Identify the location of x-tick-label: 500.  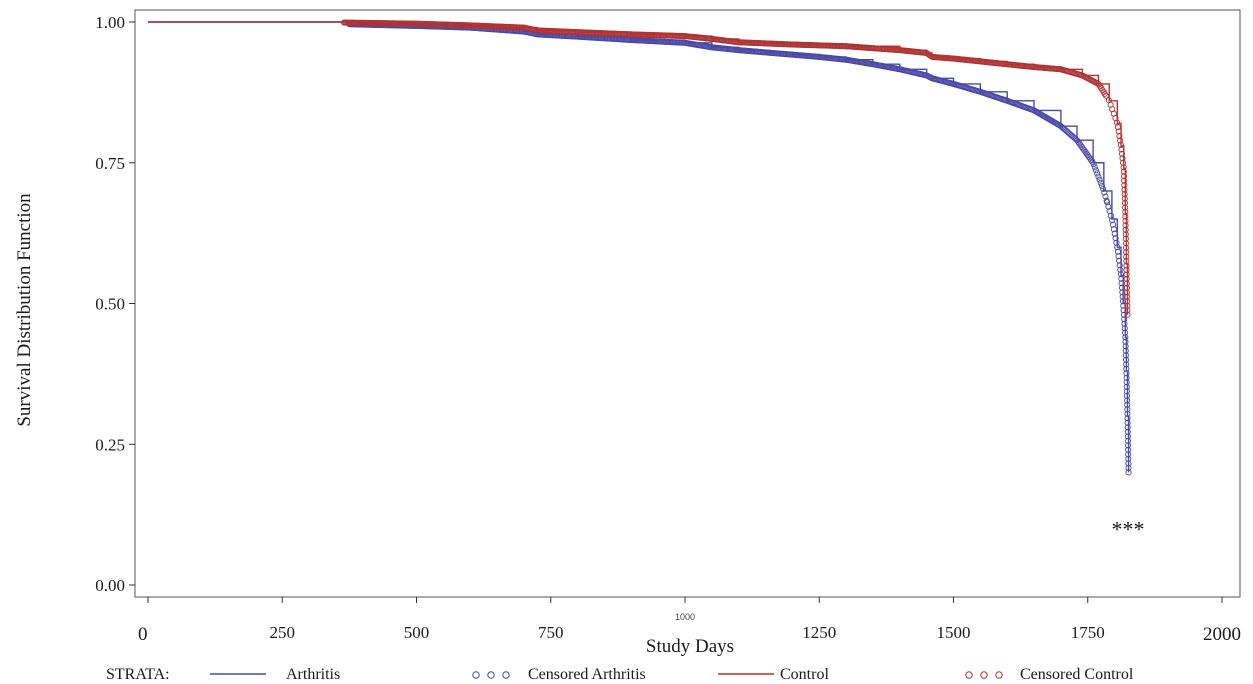
(417, 632).